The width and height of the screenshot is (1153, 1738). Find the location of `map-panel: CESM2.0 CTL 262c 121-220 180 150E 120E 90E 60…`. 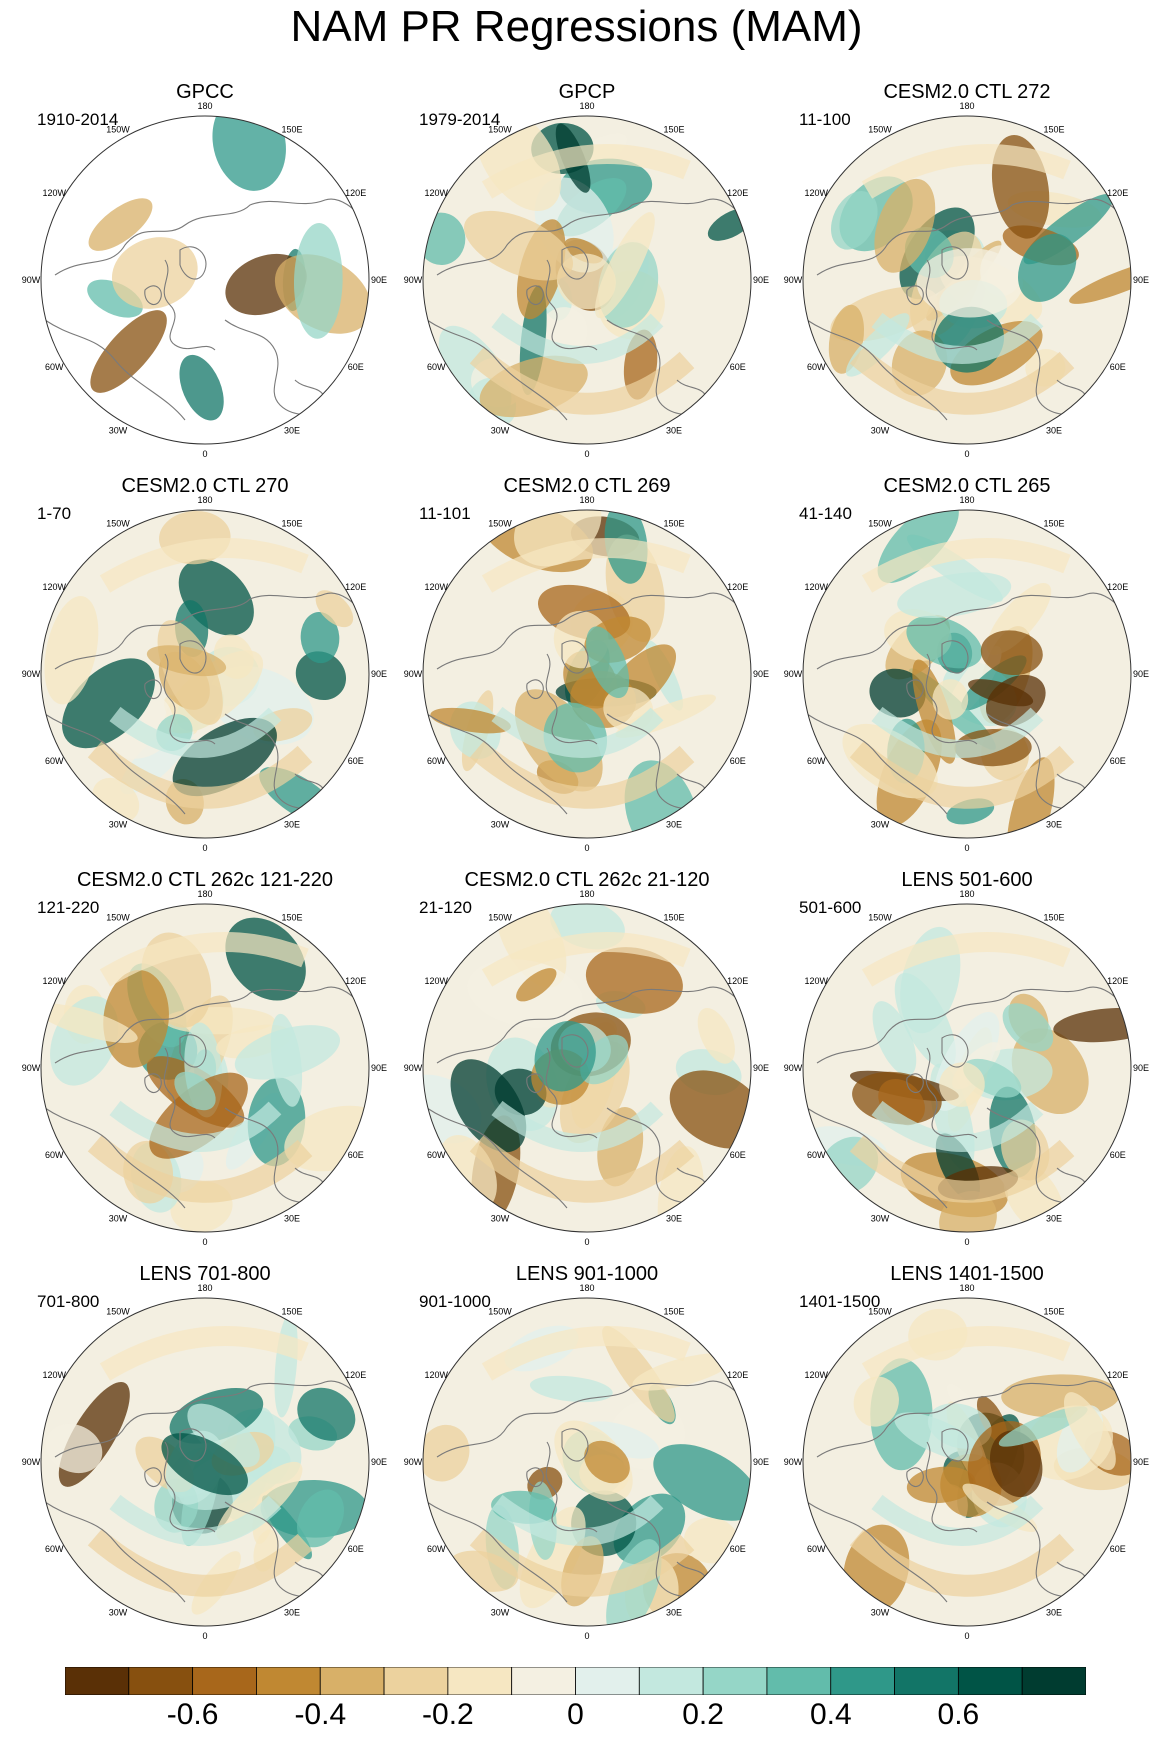

map-panel: CESM2.0 CTL 262c 121-220 180 150E 120E 90E 60… is located at coordinates (205, 1058).